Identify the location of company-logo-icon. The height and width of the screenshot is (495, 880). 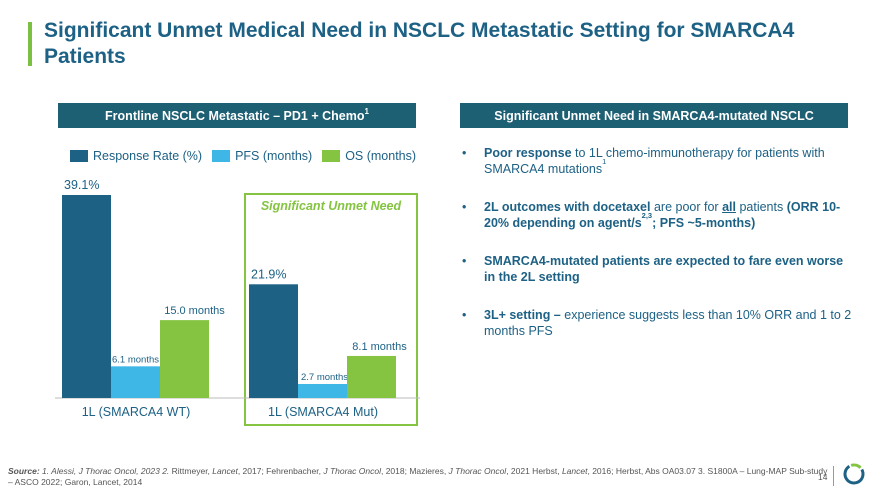
(854, 474).